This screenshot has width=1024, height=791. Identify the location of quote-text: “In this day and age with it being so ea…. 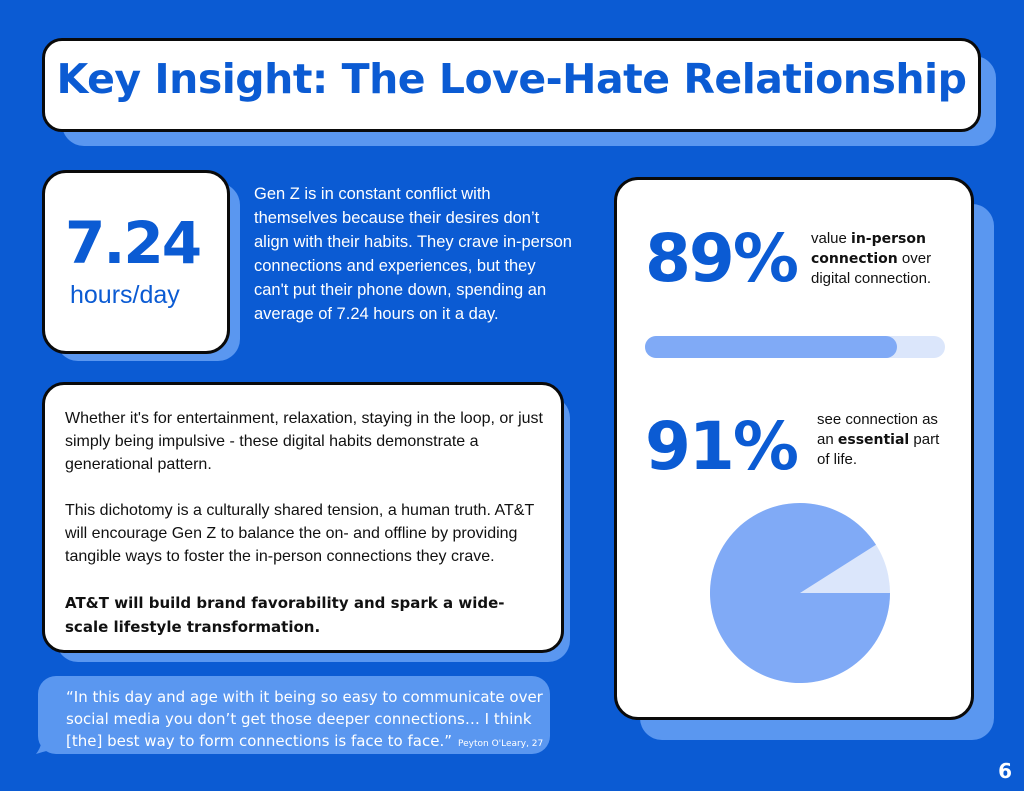
(306, 720).